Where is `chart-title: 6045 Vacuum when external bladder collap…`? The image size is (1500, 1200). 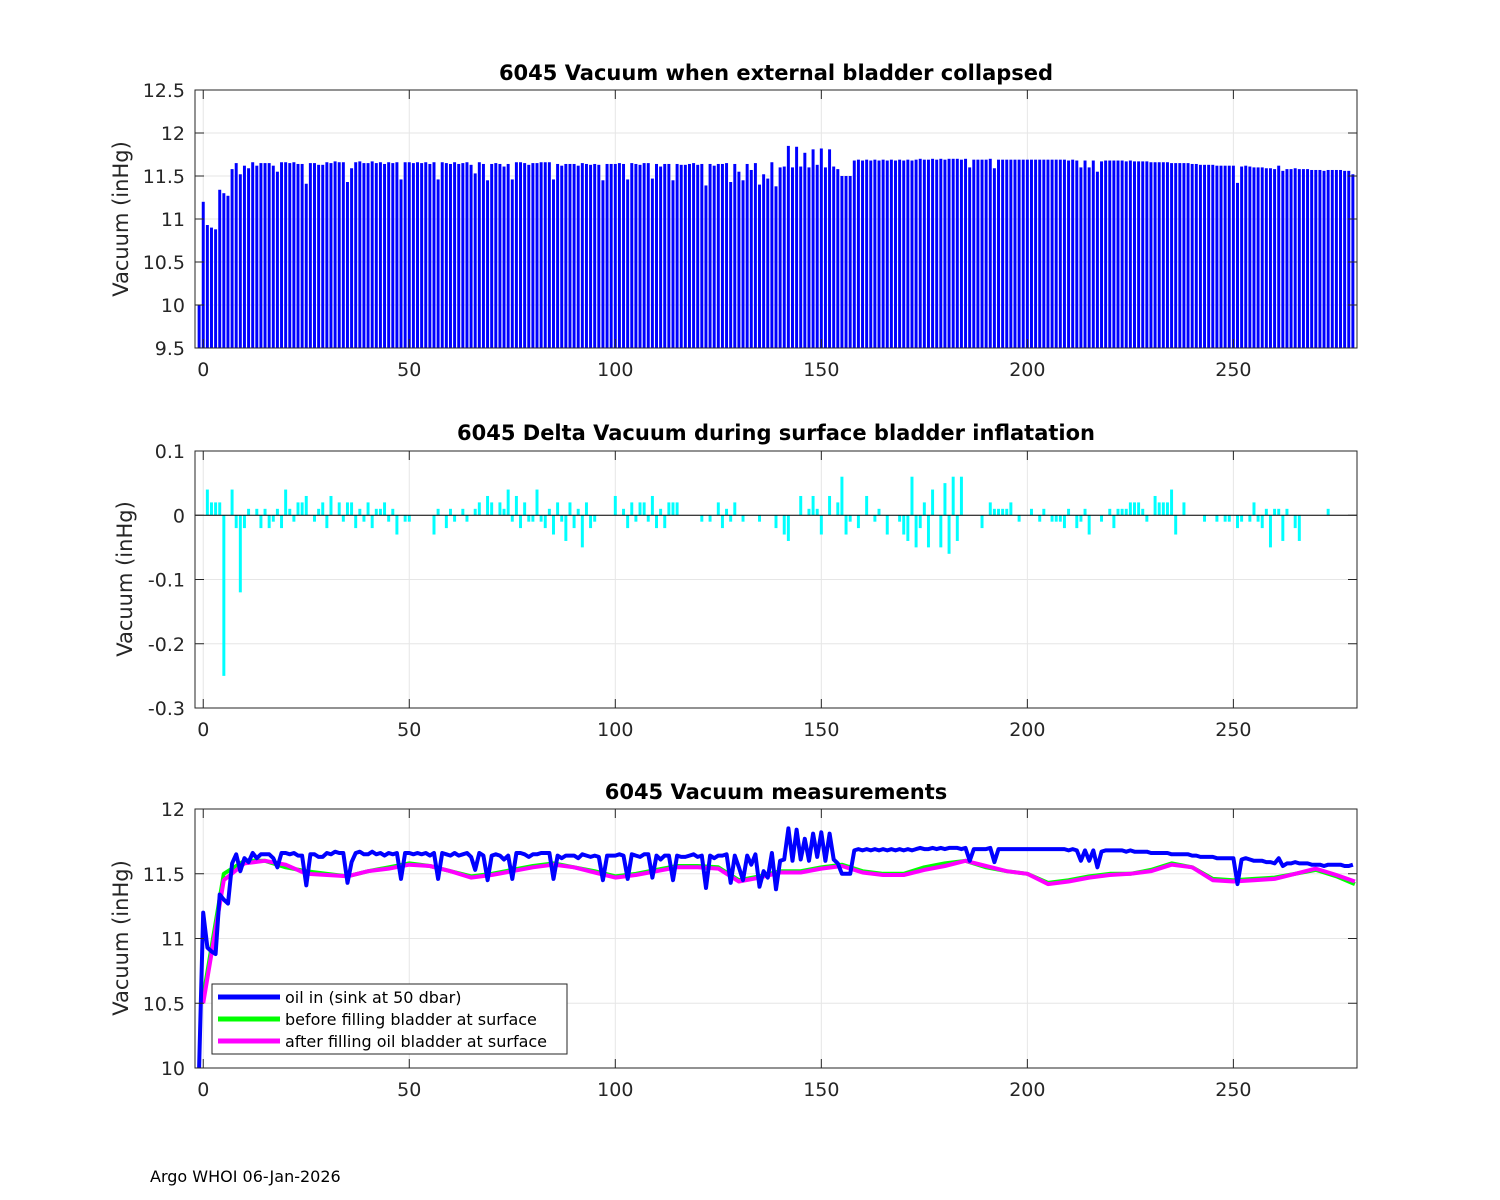
chart-title: 6045 Vacuum when external bladder collap… is located at coordinates (776, 73).